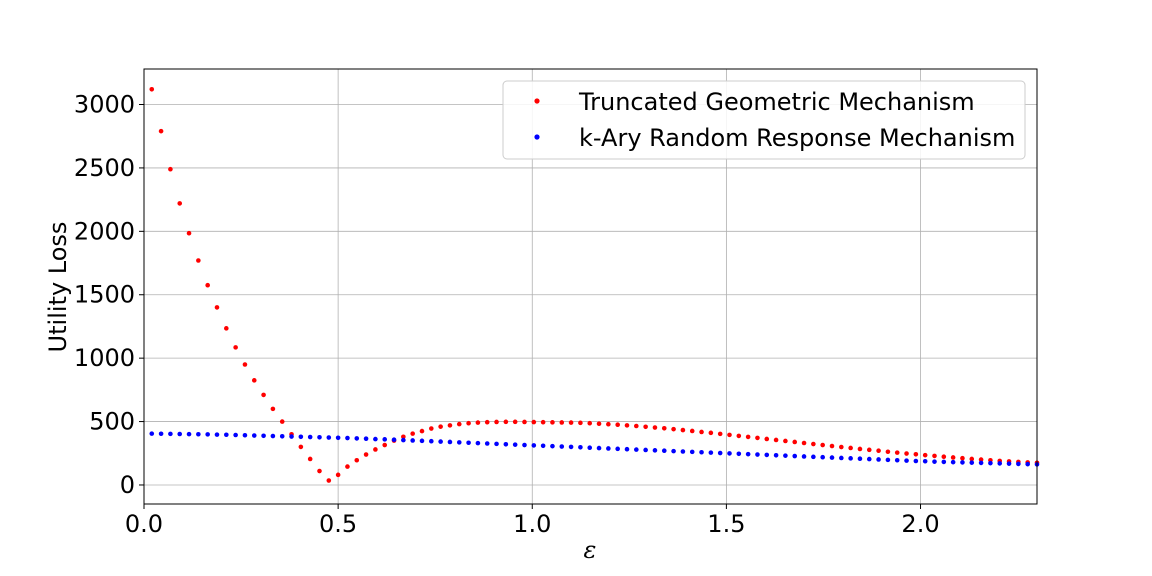 The image size is (1152, 576). What do you see at coordinates (920, 524) in the screenshot?
I see `x-tick-label: 2.0` at bounding box center [920, 524].